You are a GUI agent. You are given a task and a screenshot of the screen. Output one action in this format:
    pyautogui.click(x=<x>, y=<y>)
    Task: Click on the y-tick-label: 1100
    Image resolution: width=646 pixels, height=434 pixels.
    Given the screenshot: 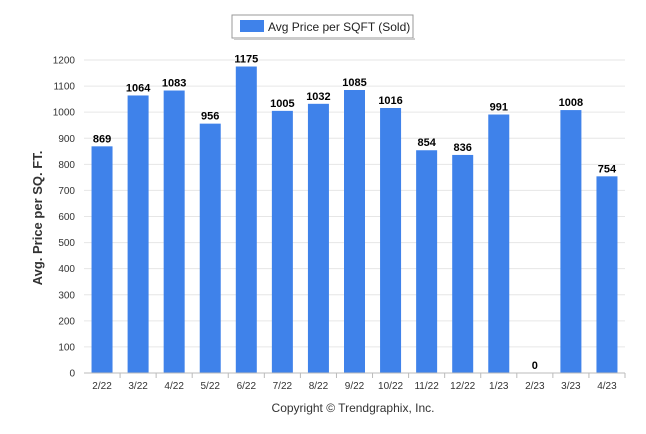 What is the action you would take?
    pyautogui.click(x=64, y=87)
    